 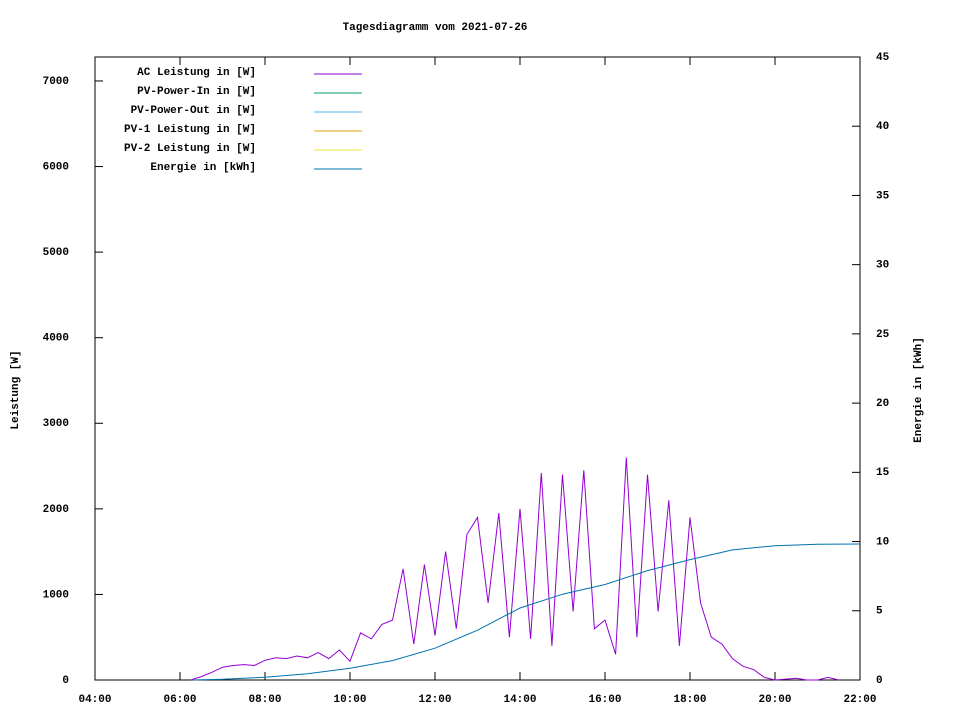 What do you see at coordinates (65, 681) in the screenshot?
I see `y-tick-label: 0` at bounding box center [65, 681].